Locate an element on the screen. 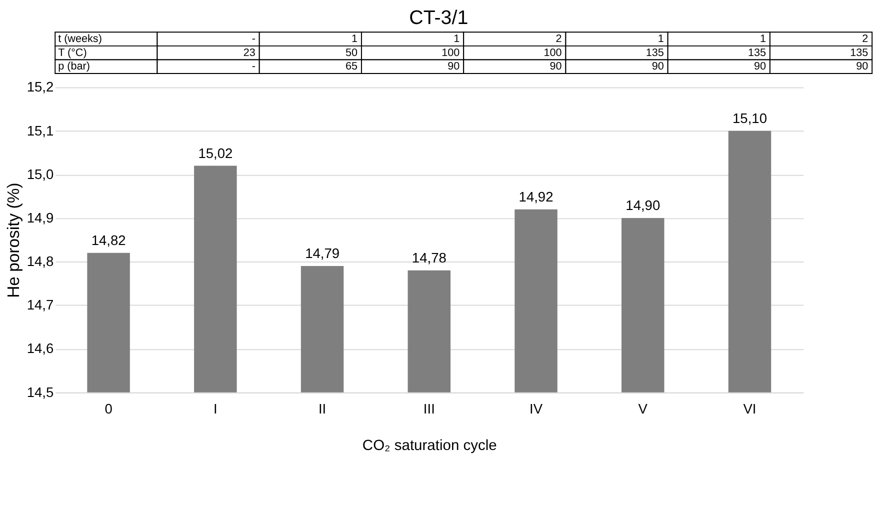 Image resolution: width=877 pixels, height=532 pixels. y-tick-label: 14,7 is located at coordinates (40, 305).